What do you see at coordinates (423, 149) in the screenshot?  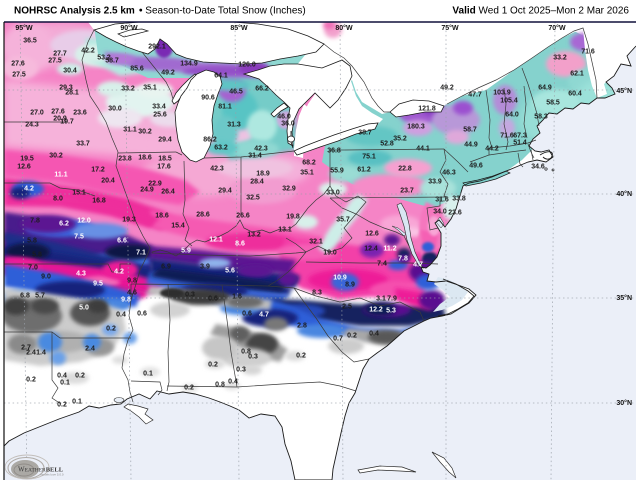 I see `svg-text: 44.1` at bounding box center [423, 149].